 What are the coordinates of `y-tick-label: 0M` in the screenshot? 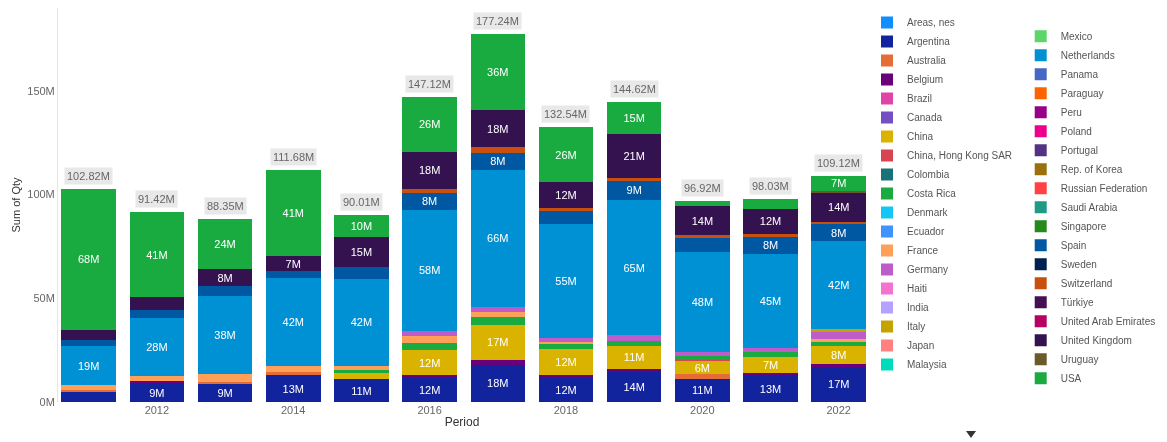 It's located at (47, 401).